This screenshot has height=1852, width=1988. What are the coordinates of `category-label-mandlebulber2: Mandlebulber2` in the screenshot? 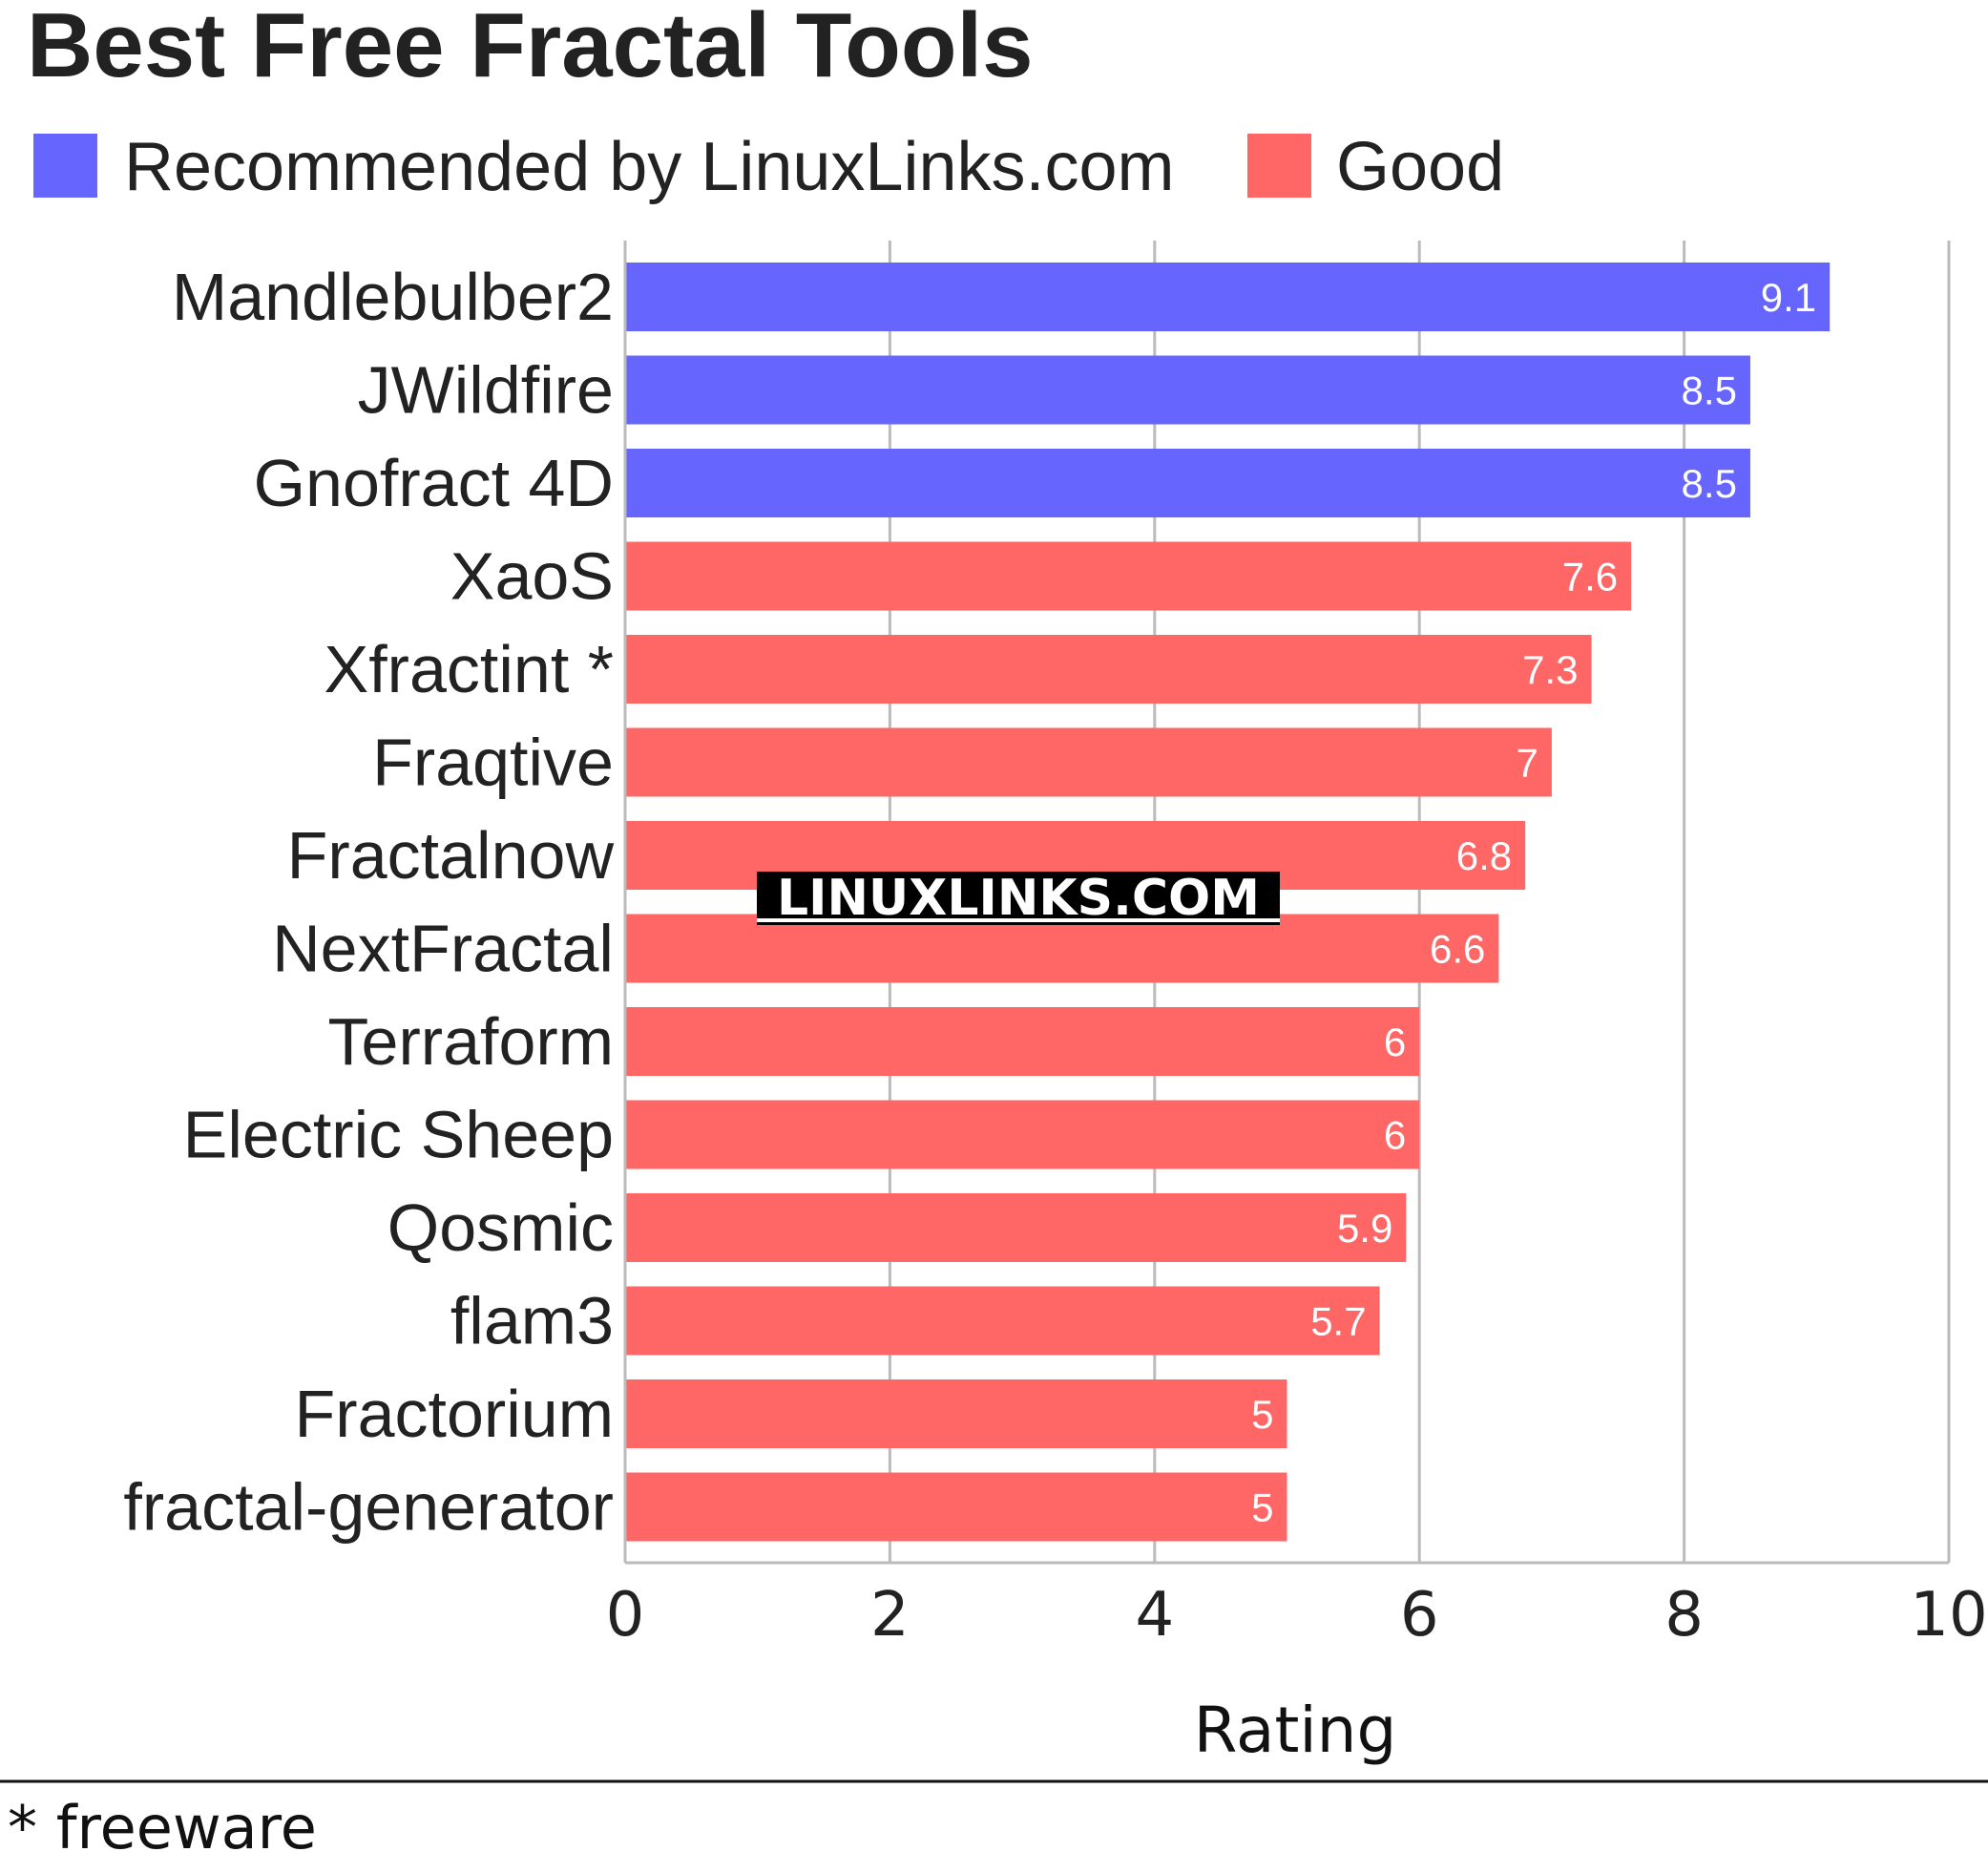 It's located at (393, 297).